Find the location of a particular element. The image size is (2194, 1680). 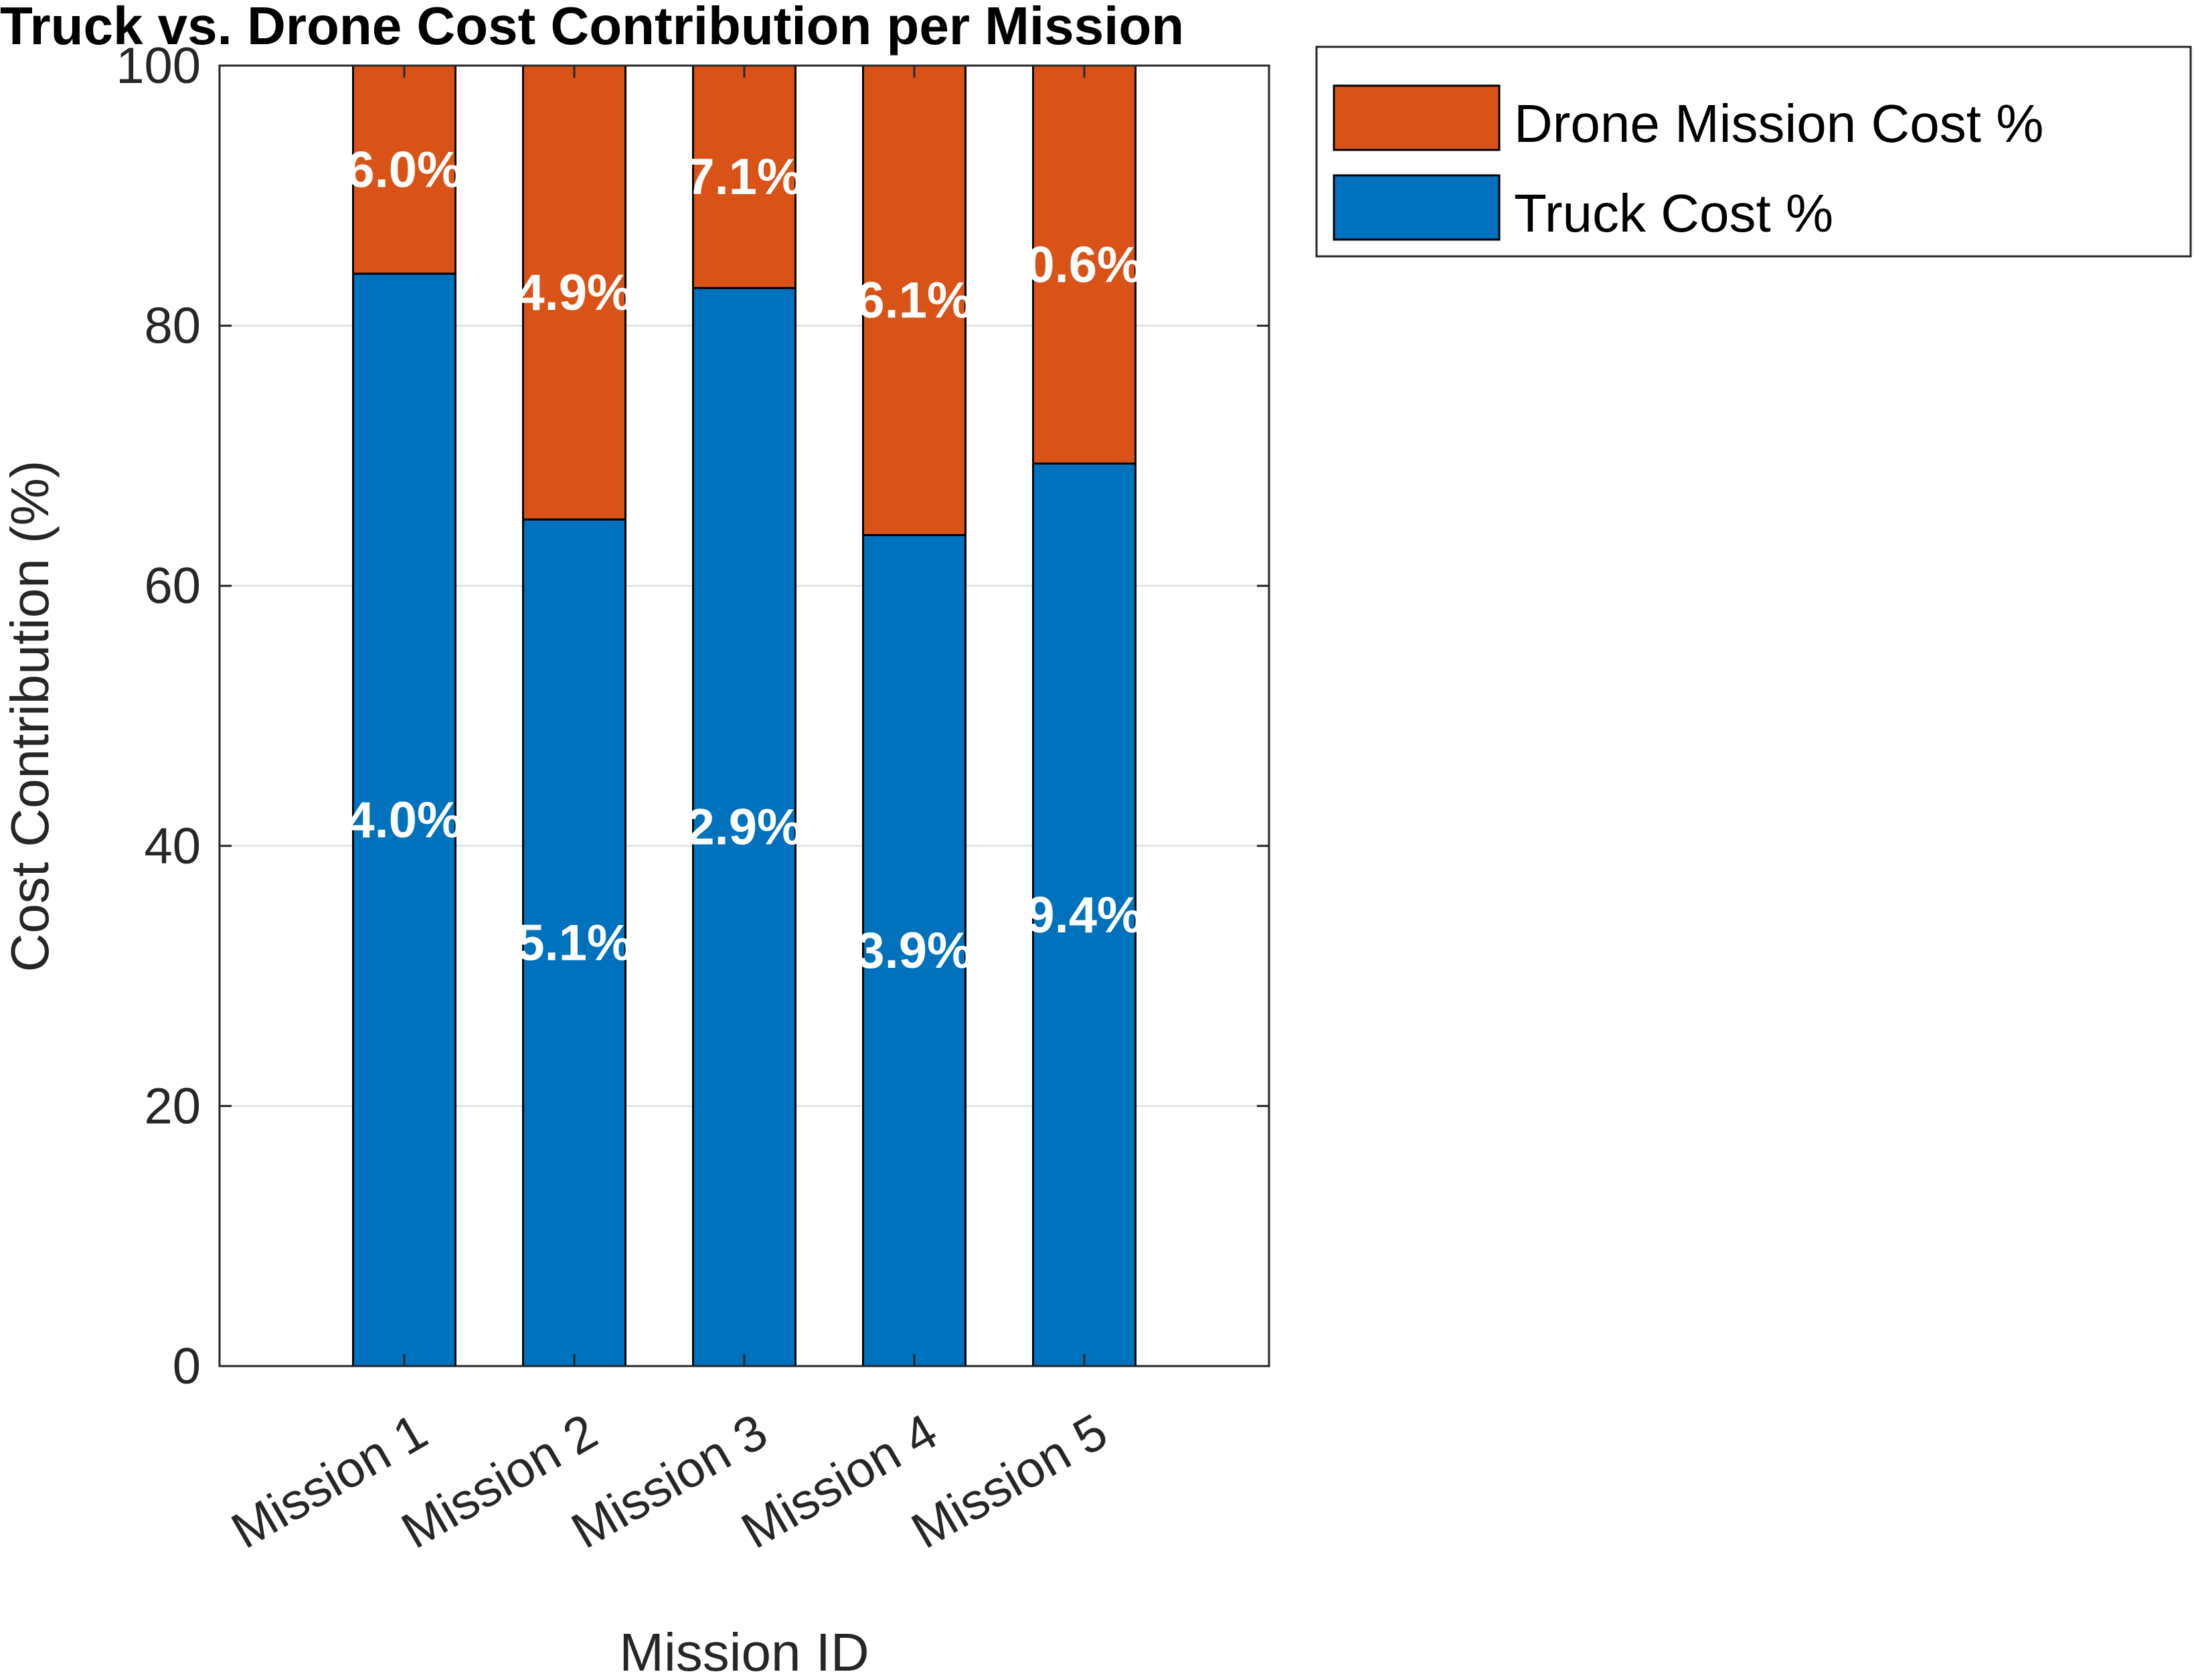

y-tick-label: 80 is located at coordinates (172, 326).